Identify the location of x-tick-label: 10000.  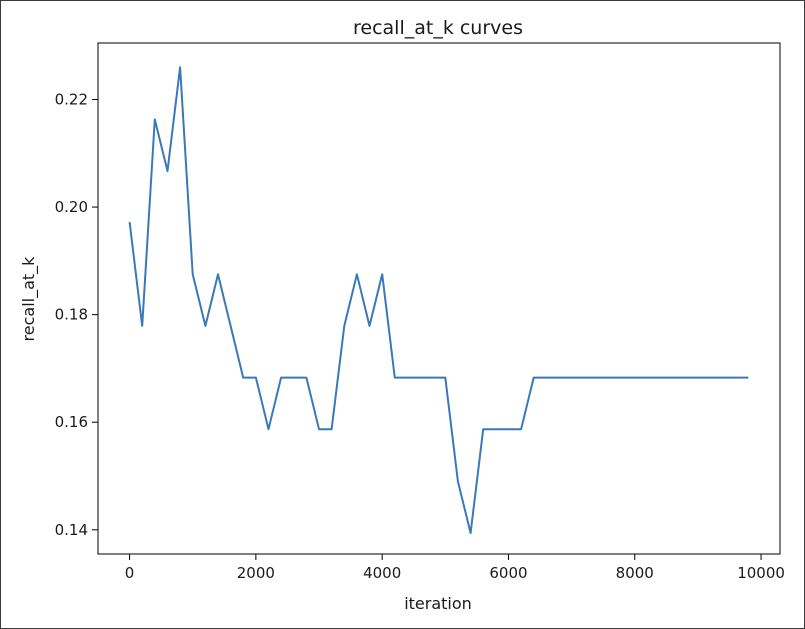
(761, 573).